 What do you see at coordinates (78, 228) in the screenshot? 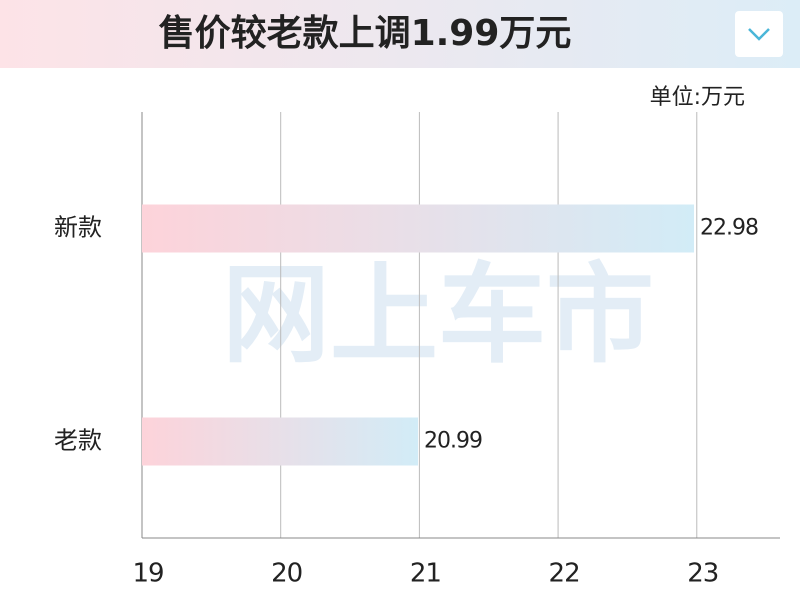
I see `category-label: 新款` at bounding box center [78, 228].